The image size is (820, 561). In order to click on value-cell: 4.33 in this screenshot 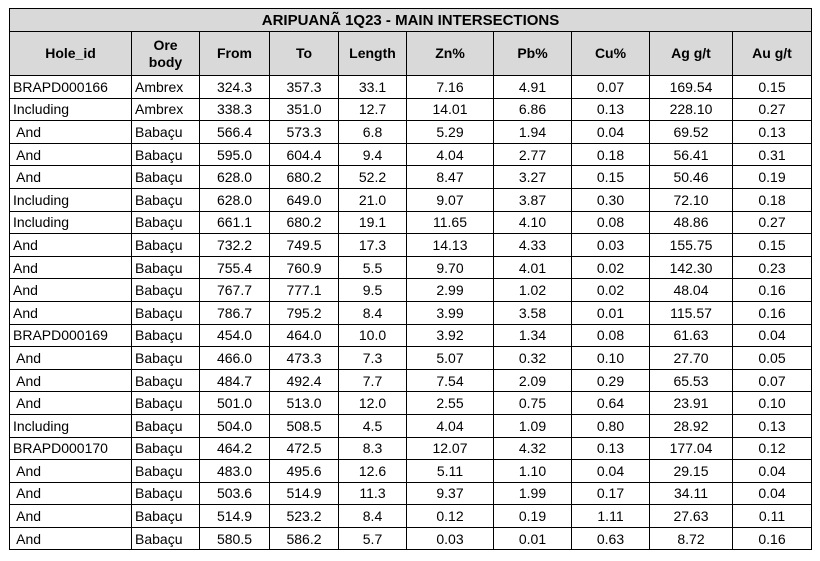, I will do `click(532, 245)`.